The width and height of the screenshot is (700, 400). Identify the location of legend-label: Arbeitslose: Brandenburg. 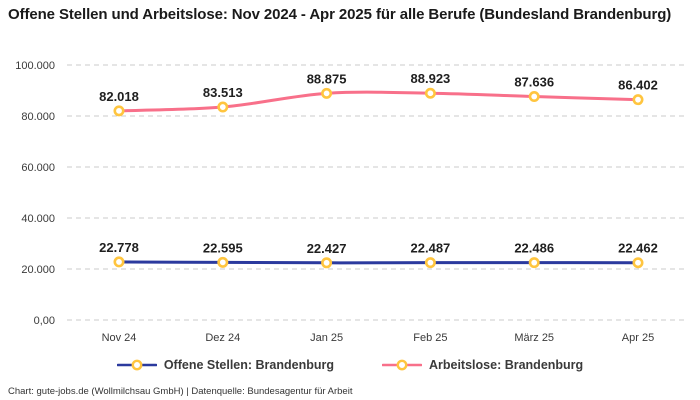
(506, 365).